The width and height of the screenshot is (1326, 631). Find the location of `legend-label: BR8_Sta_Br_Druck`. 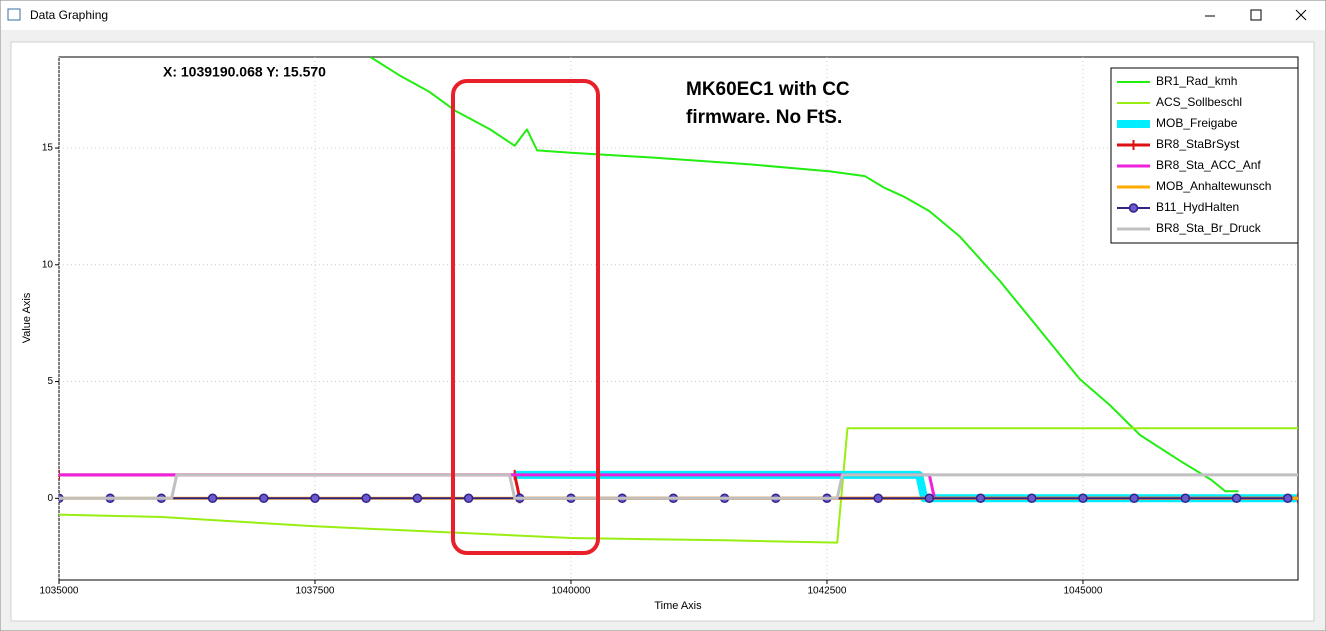

legend-label: BR8_Sta_Br_Druck is located at coordinates (1209, 228).